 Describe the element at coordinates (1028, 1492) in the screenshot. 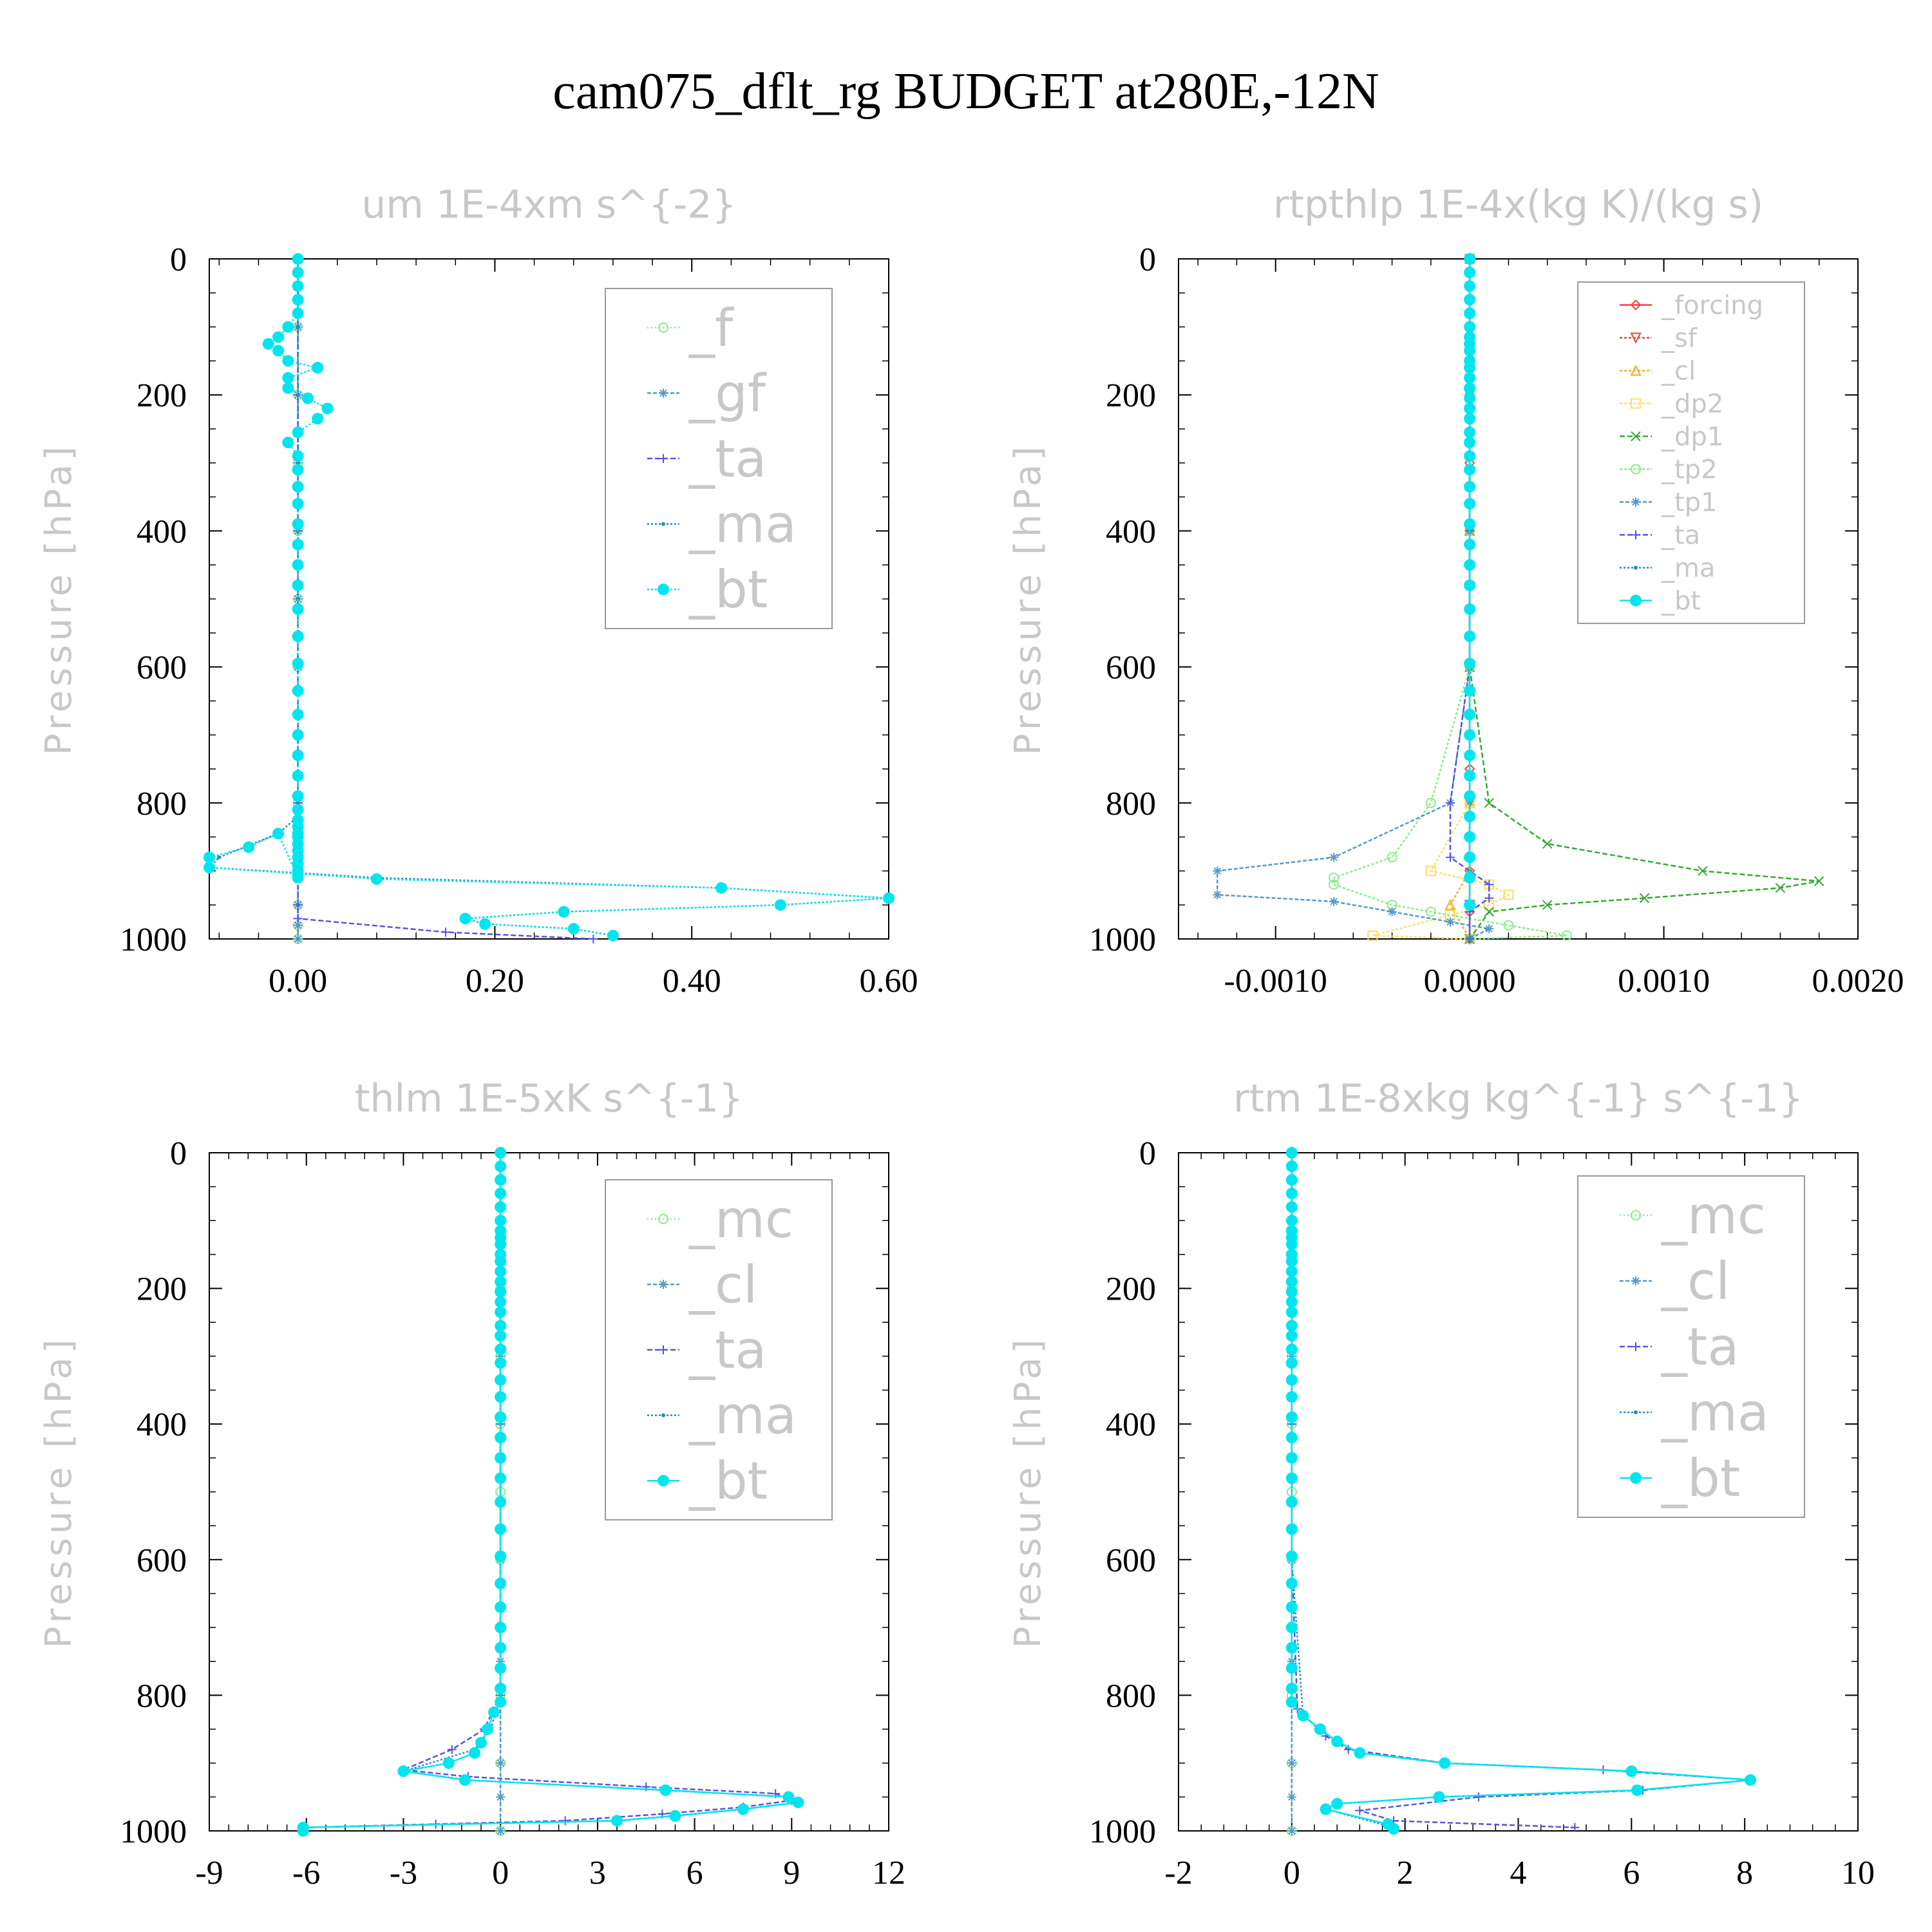

I see `y-axis-label: Pressure [hPa]` at that location.